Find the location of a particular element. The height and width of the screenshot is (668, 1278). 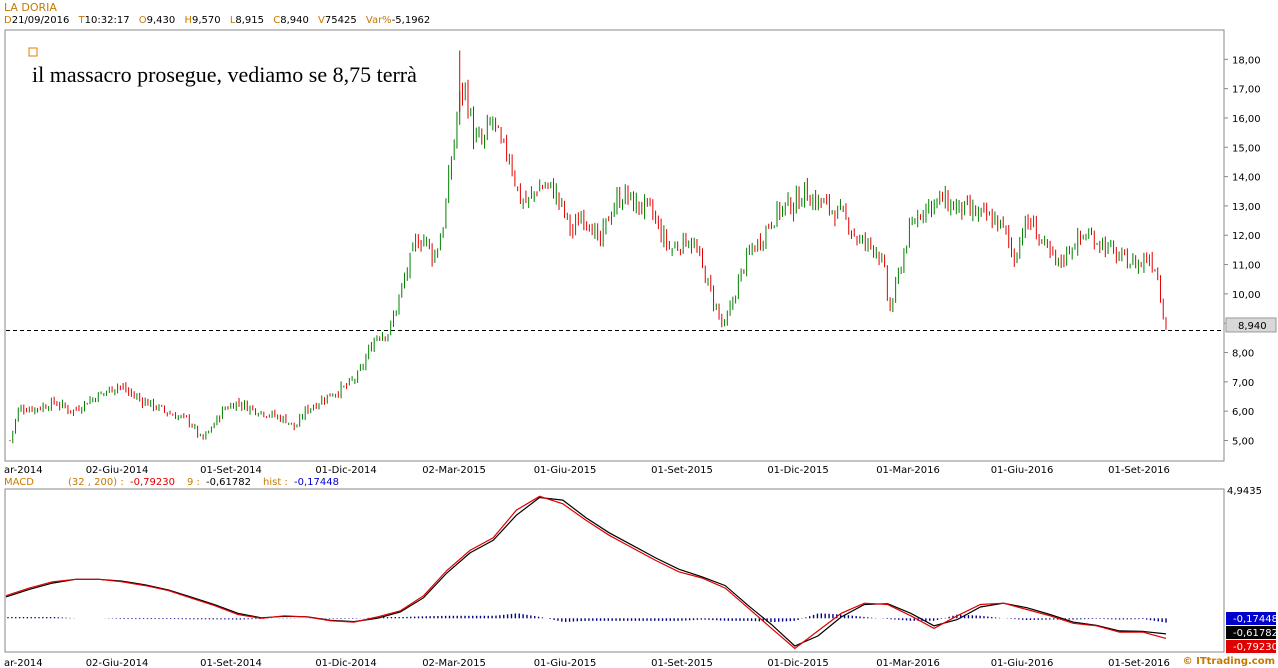

low-value: 8,915 is located at coordinates (250, 20).